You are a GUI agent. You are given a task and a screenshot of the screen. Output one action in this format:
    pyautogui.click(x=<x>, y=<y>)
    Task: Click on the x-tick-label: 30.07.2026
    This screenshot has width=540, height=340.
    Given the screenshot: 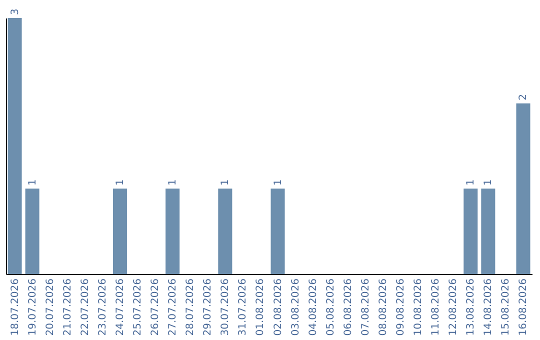 What is the action you would take?
    pyautogui.click(x=226, y=307)
    